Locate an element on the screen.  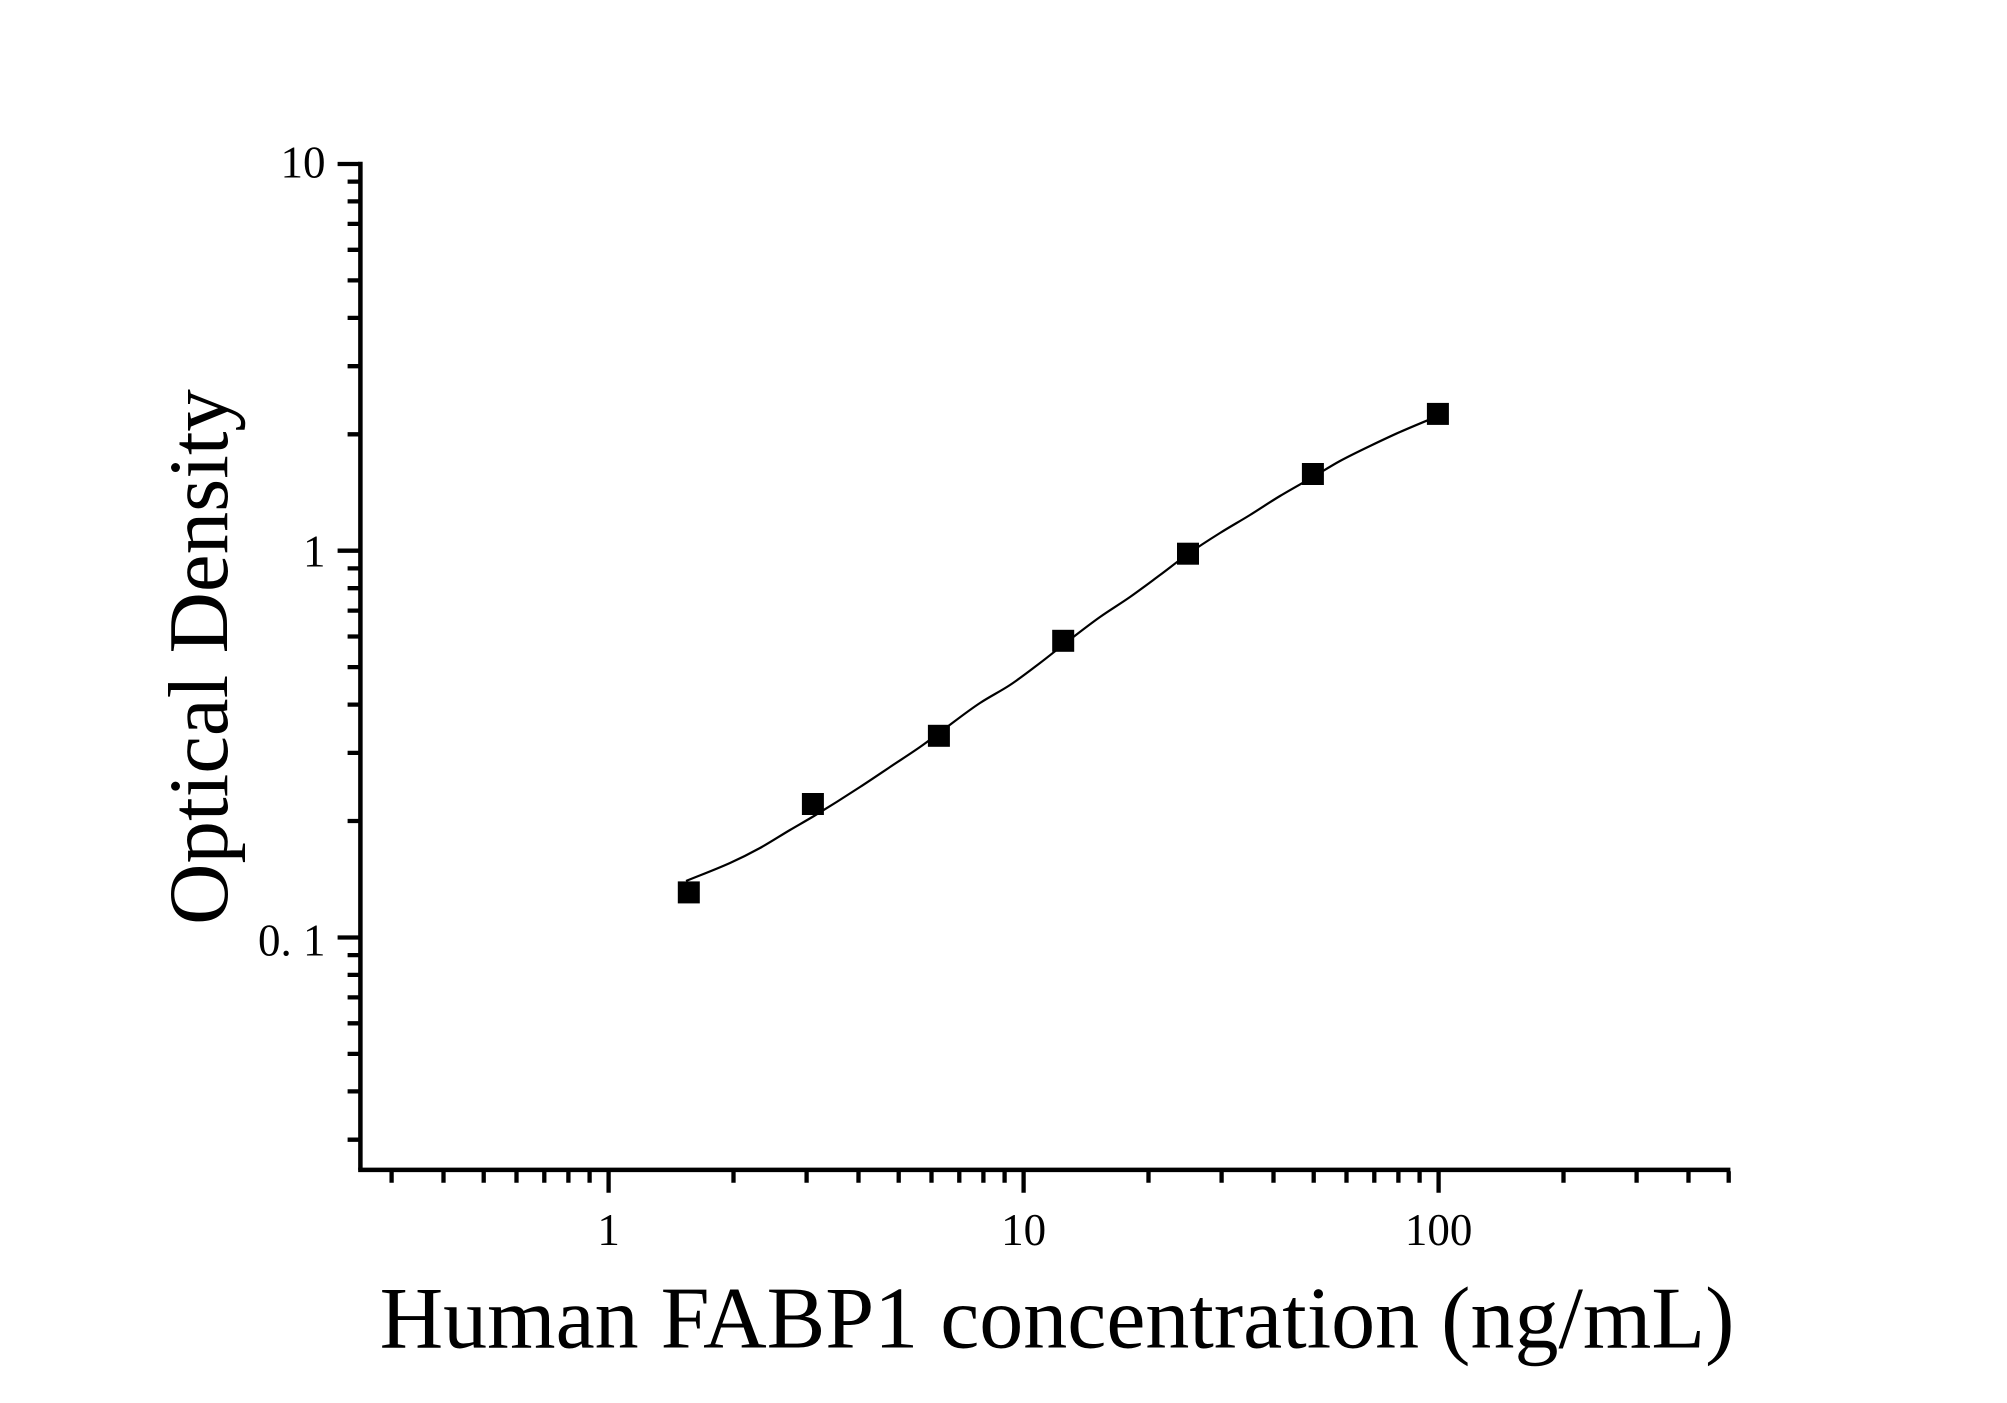
svg-text:Human FABP1 concentration (ng/: Human FABP1 concentration (ng/mL) is located at coordinates (1057, 1319).